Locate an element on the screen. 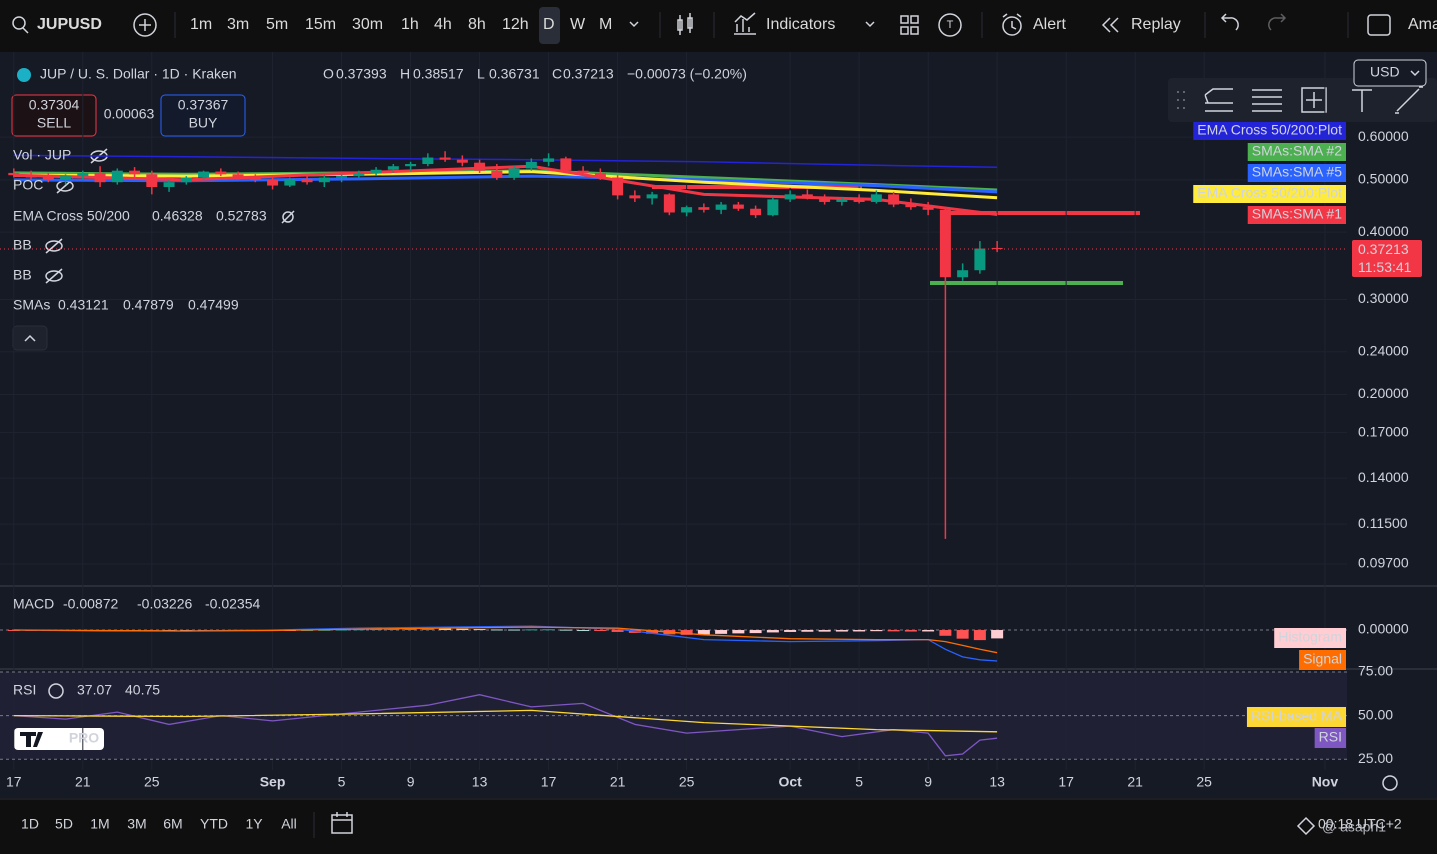 The height and width of the screenshot is (854, 1437). sell-label: SELL is located at coordinates (54, 123).